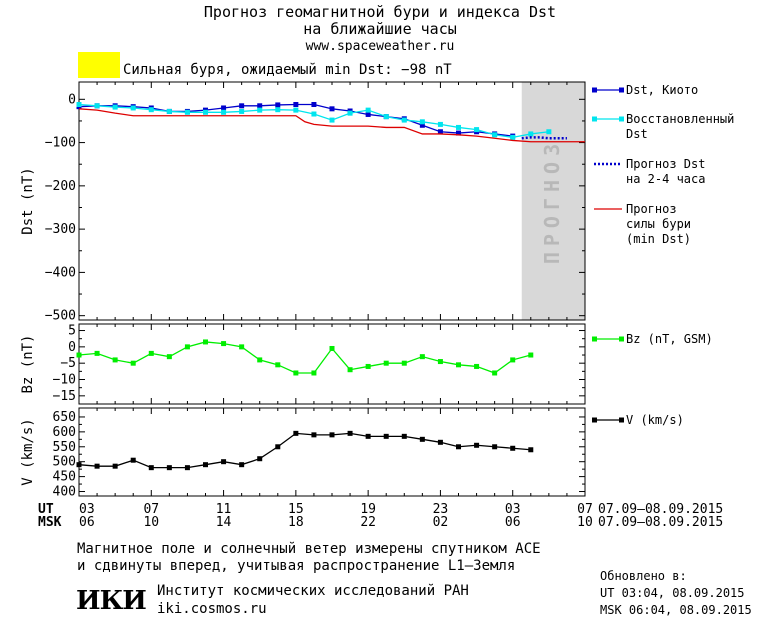  I want to click on series-forecast-dst-line, so click(544, 138).